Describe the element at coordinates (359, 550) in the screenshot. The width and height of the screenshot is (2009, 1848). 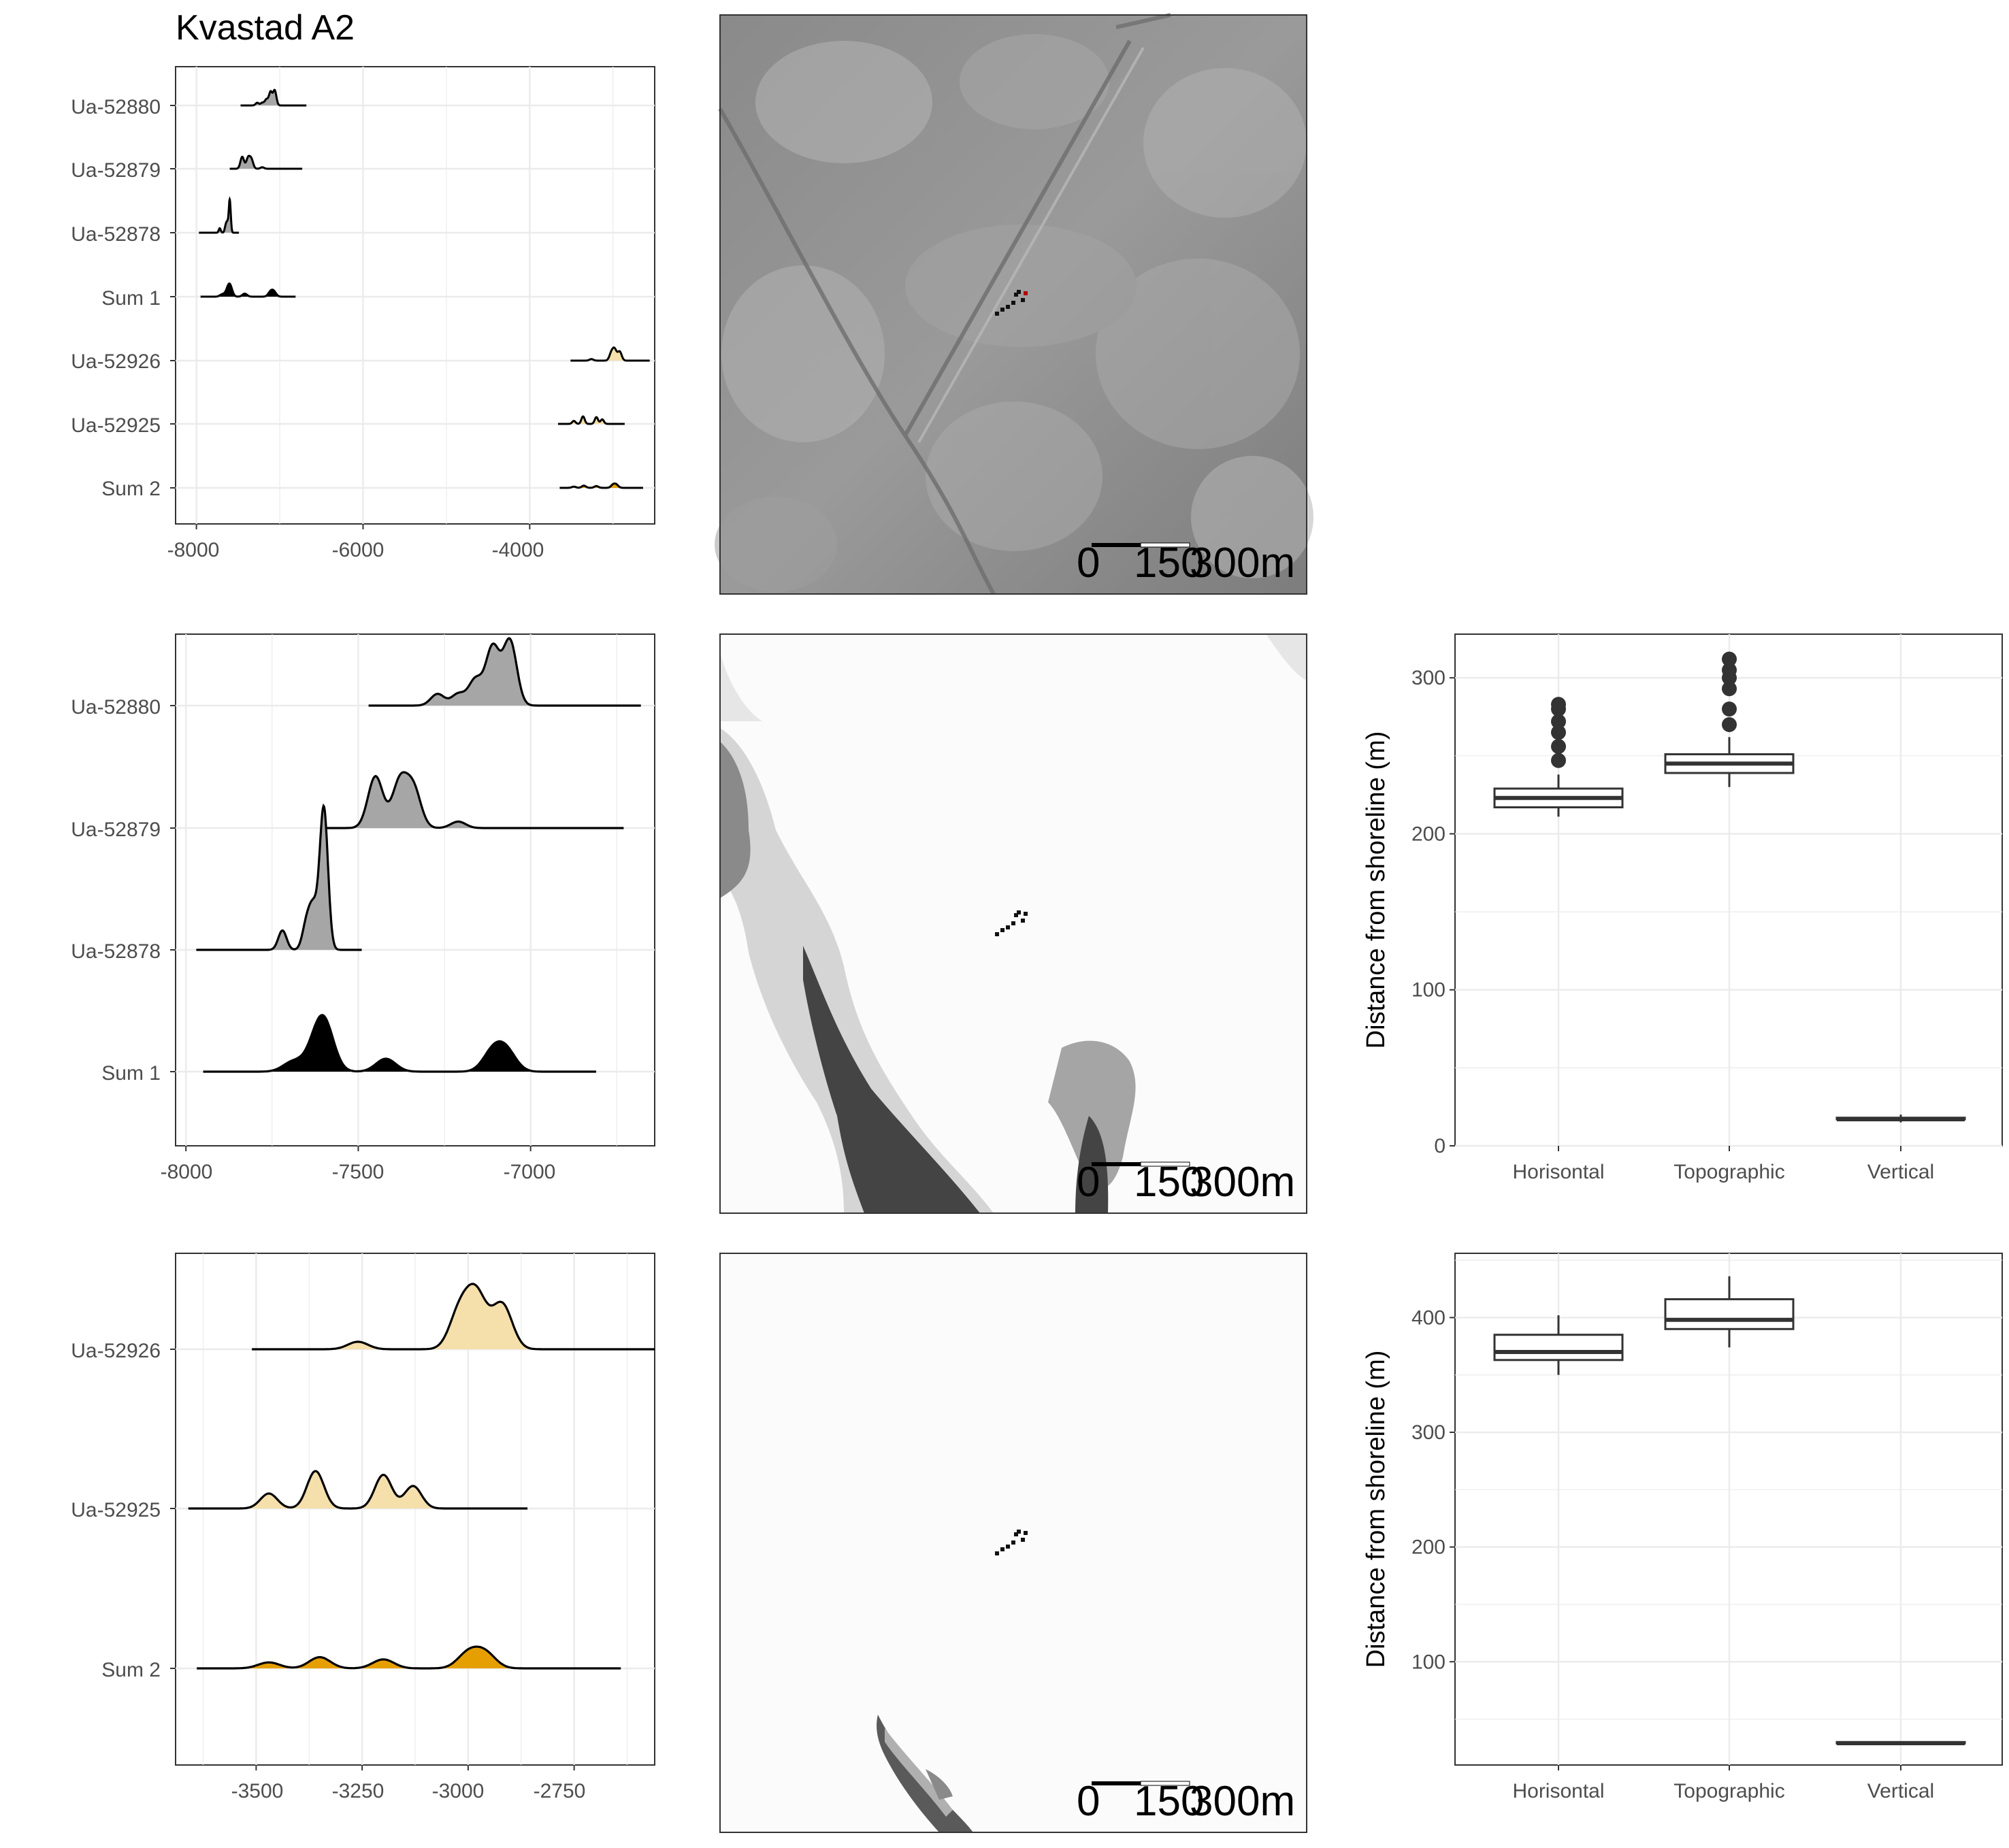
I see `x-tick-label: -6000` at that location.